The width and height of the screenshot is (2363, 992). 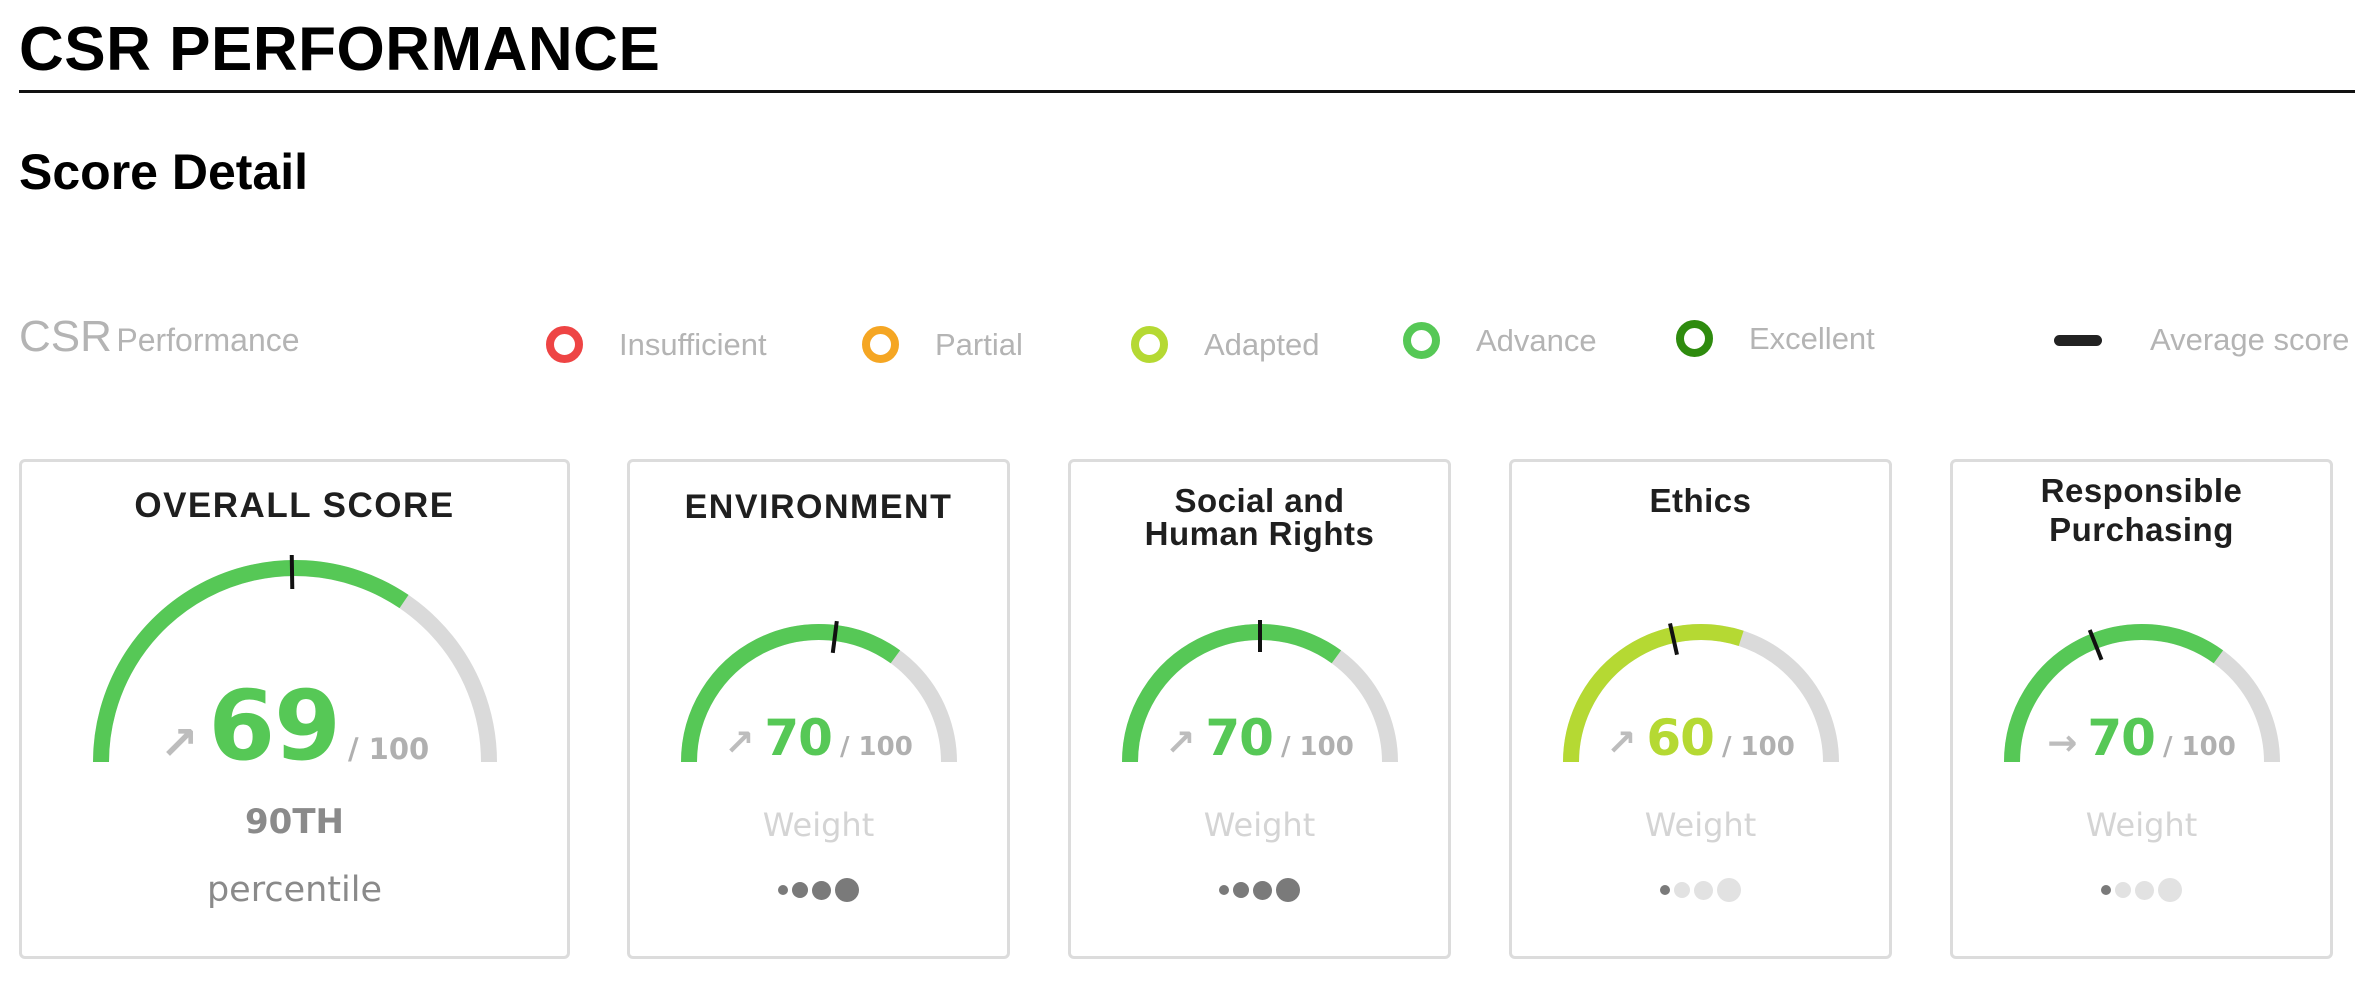 What do you see at coordinates (818, 507) in the screenshot?
I see `card-title: ENVIRONMENT` at bounding box center [818, 507].